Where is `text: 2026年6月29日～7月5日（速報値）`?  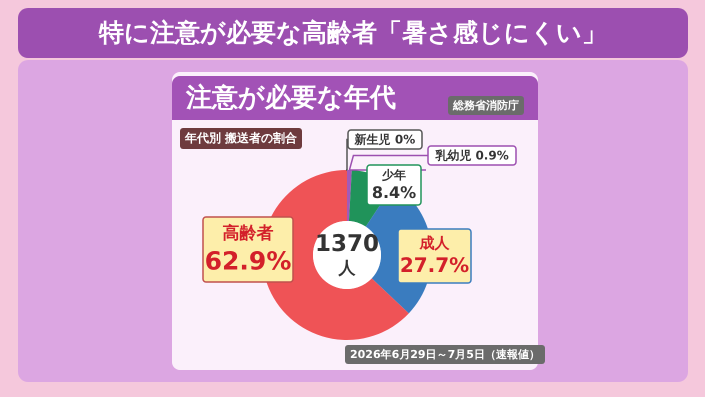 text: 2026年6月29日～7月5日（速報値） is located at coordinates (445, 354).